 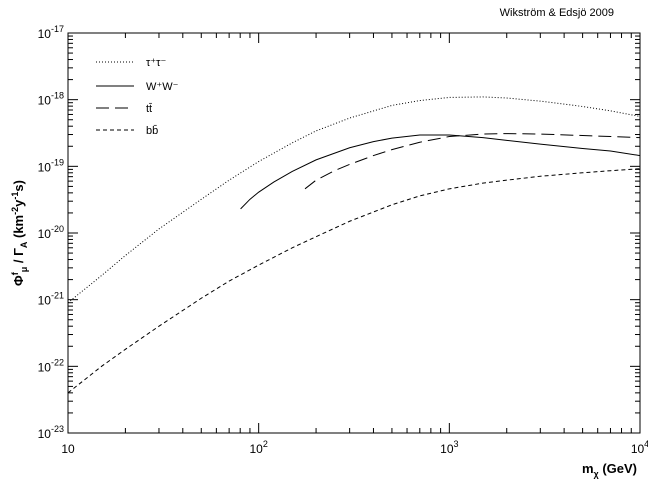 What do you see at coordinates (156, 63) in the screenshot?
I see `legend-label-1: τ⁺τ⁻` at bounding box center [156, 63].